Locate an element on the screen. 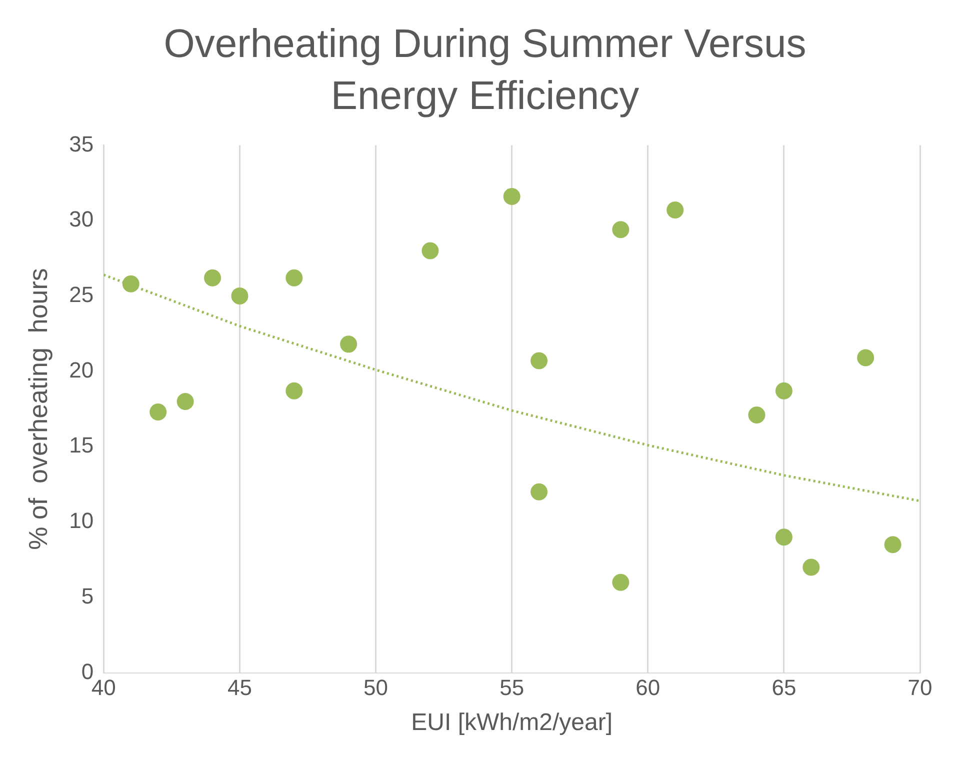 The image size is (970, 769). y-tick-label: 10 is located at coordinates (81, 521).